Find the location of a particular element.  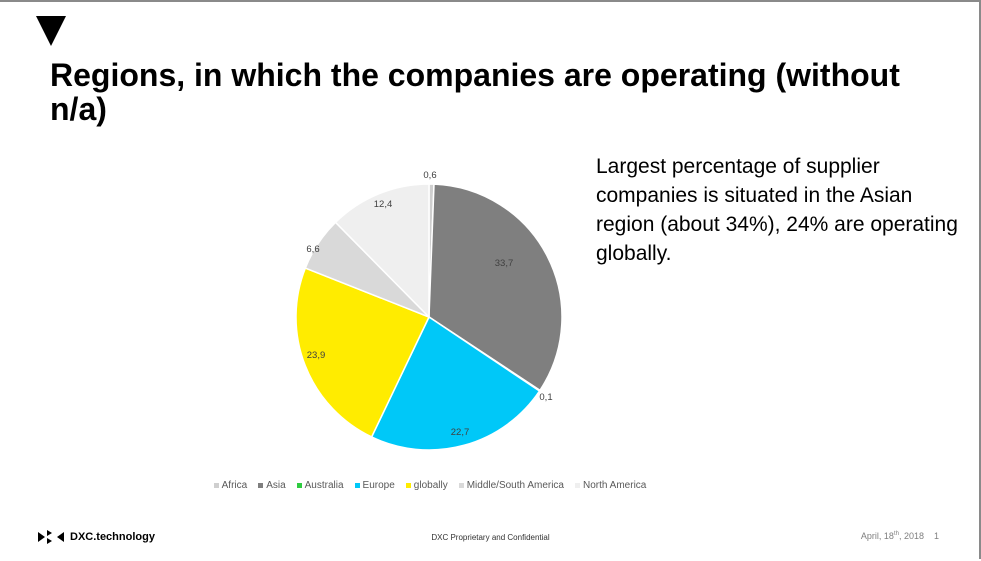

footer-date: April, 18th, 2018 is located at coordinates (892, 536).